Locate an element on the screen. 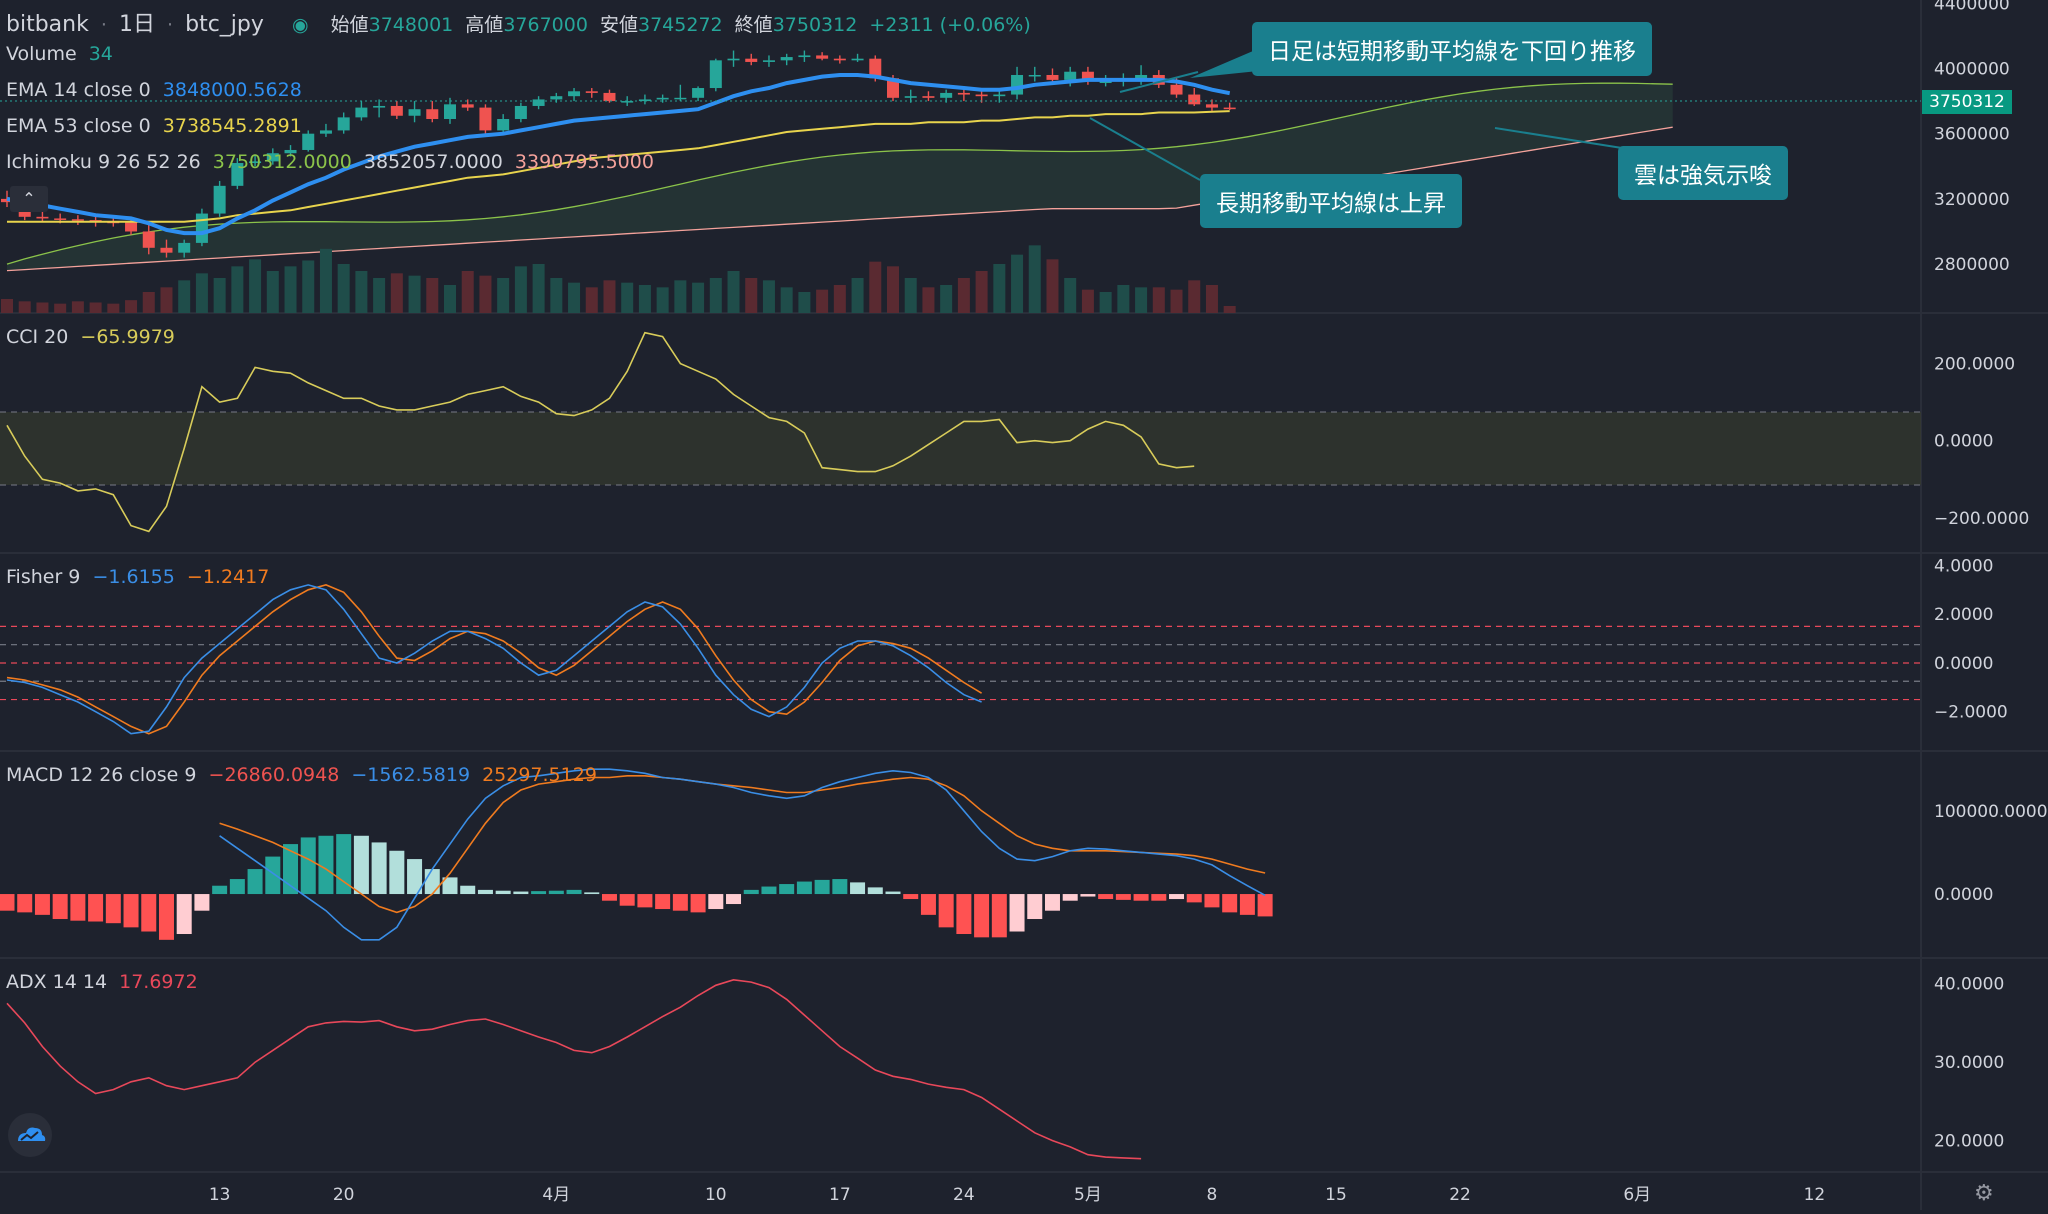 This screenshot has width=2048, height=1214. interval-label: 1日 is located at coordinates (136, 24).